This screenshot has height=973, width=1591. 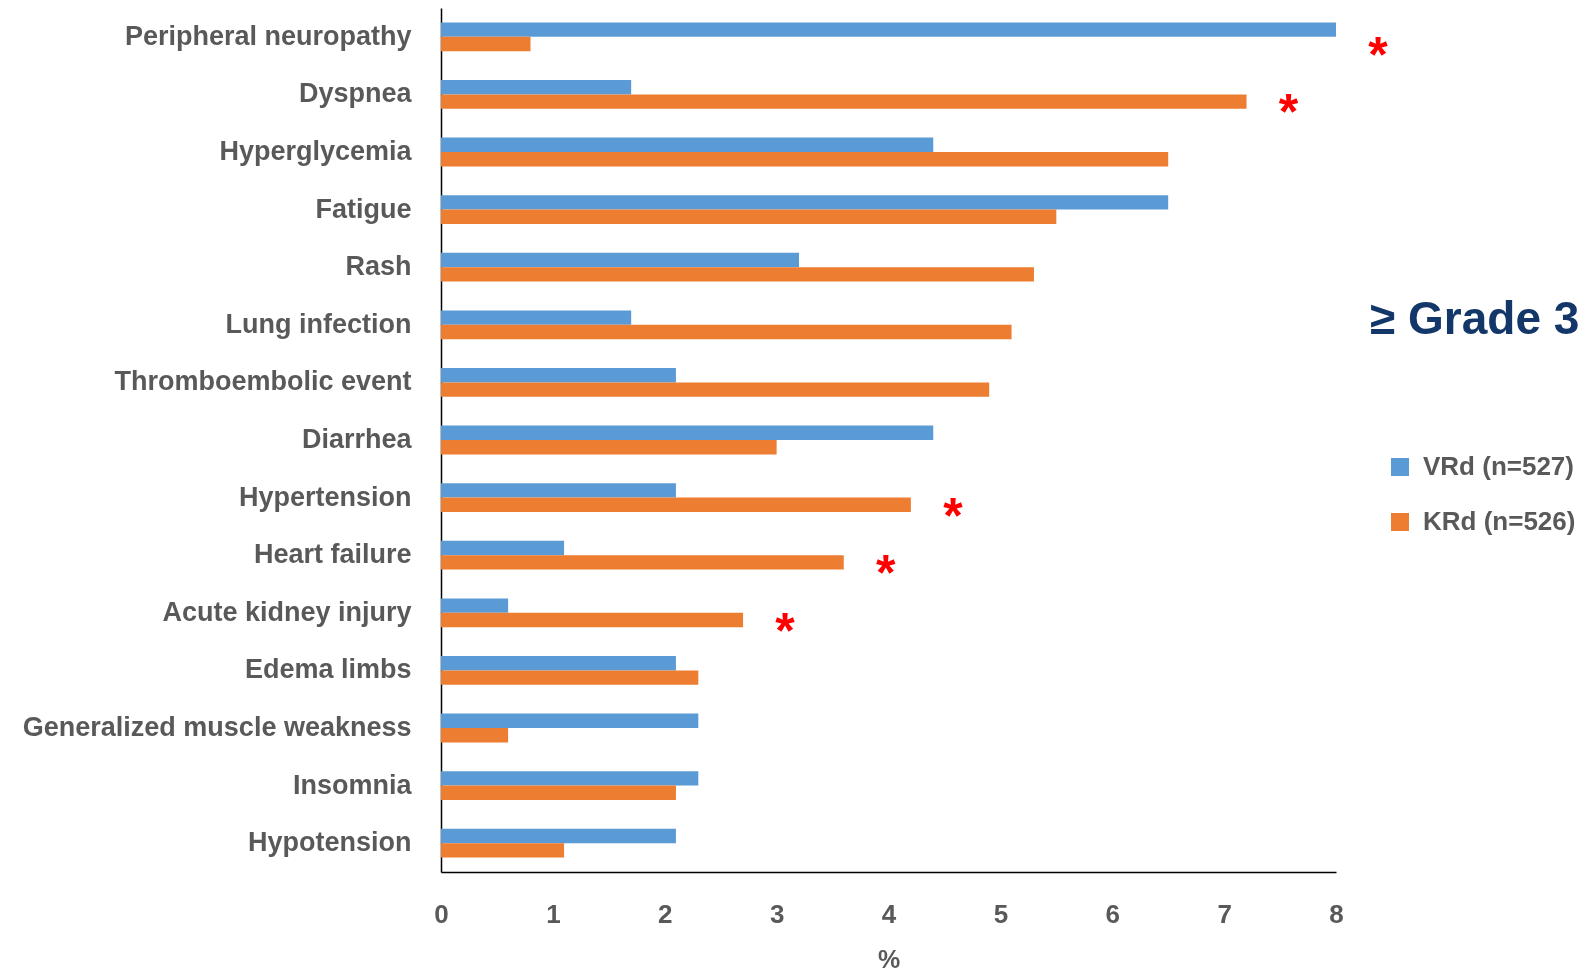 What do you see at coordinates (1499, 521) in the screenshot?
I see `legend-label: KRd (n=526)` at bounding box center [1499, 521].